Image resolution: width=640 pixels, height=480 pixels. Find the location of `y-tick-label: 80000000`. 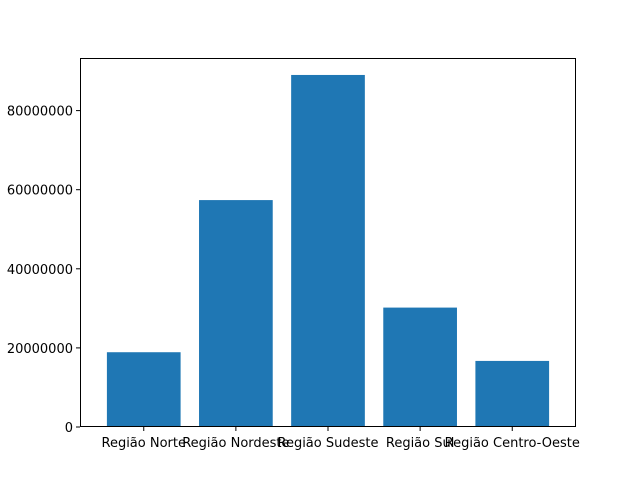

y-tick-label: 80000000 is located at coordinates (40, 112).